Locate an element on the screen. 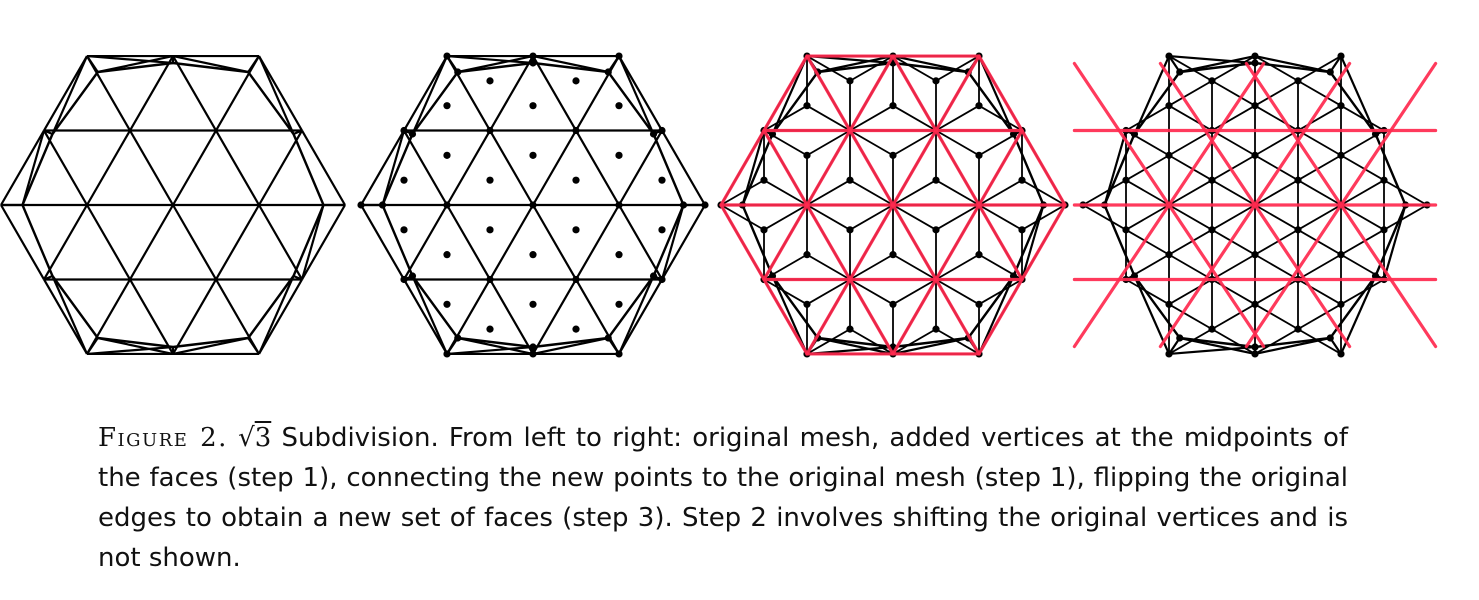 Image resolution: width=1479 pixels, height=600 pixels. panel-original-mesh is located at coordinates (173, 205).